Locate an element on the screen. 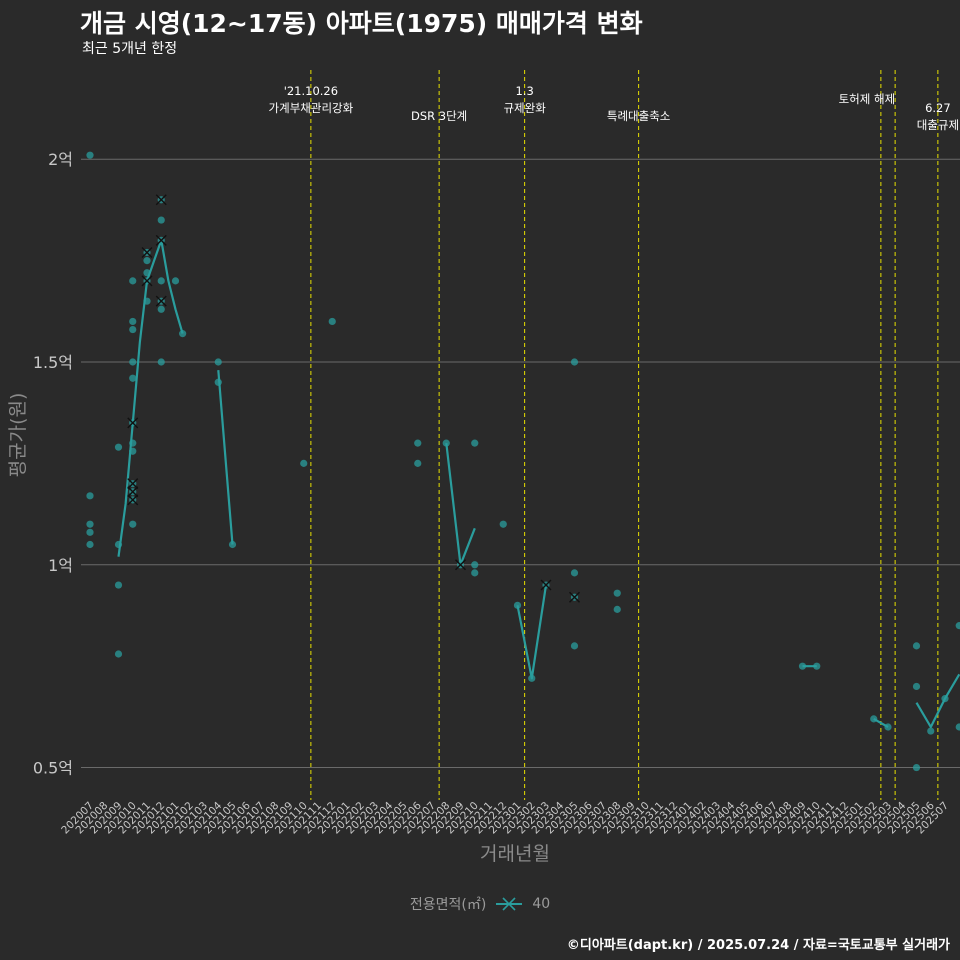 This screenshot has width=960, height=960. policy-annotation: 6.27 is located at coordinates (938, 108).